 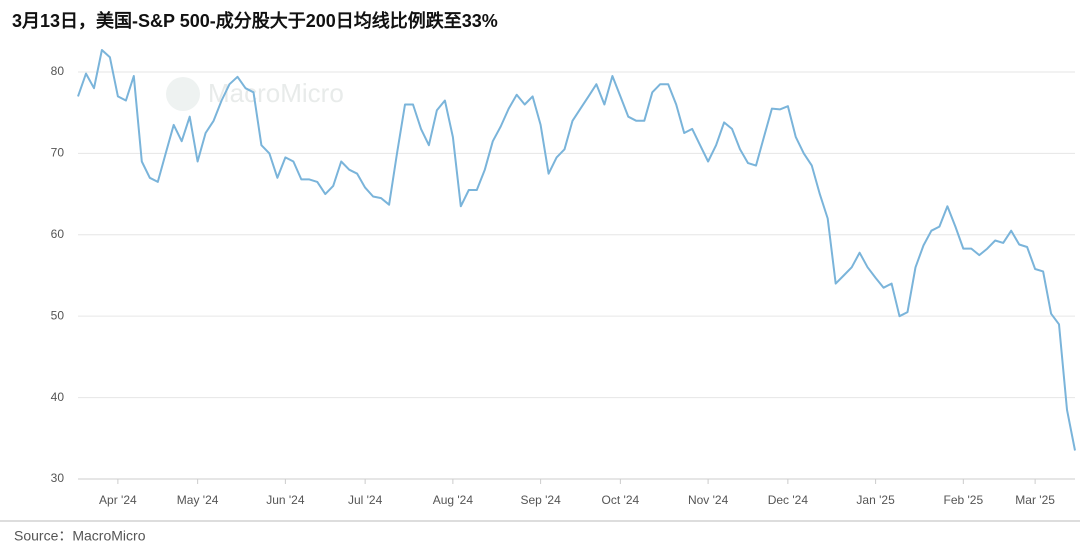 I want to click on x-tick-label: Mar '25, so click(x=1035, y=500).